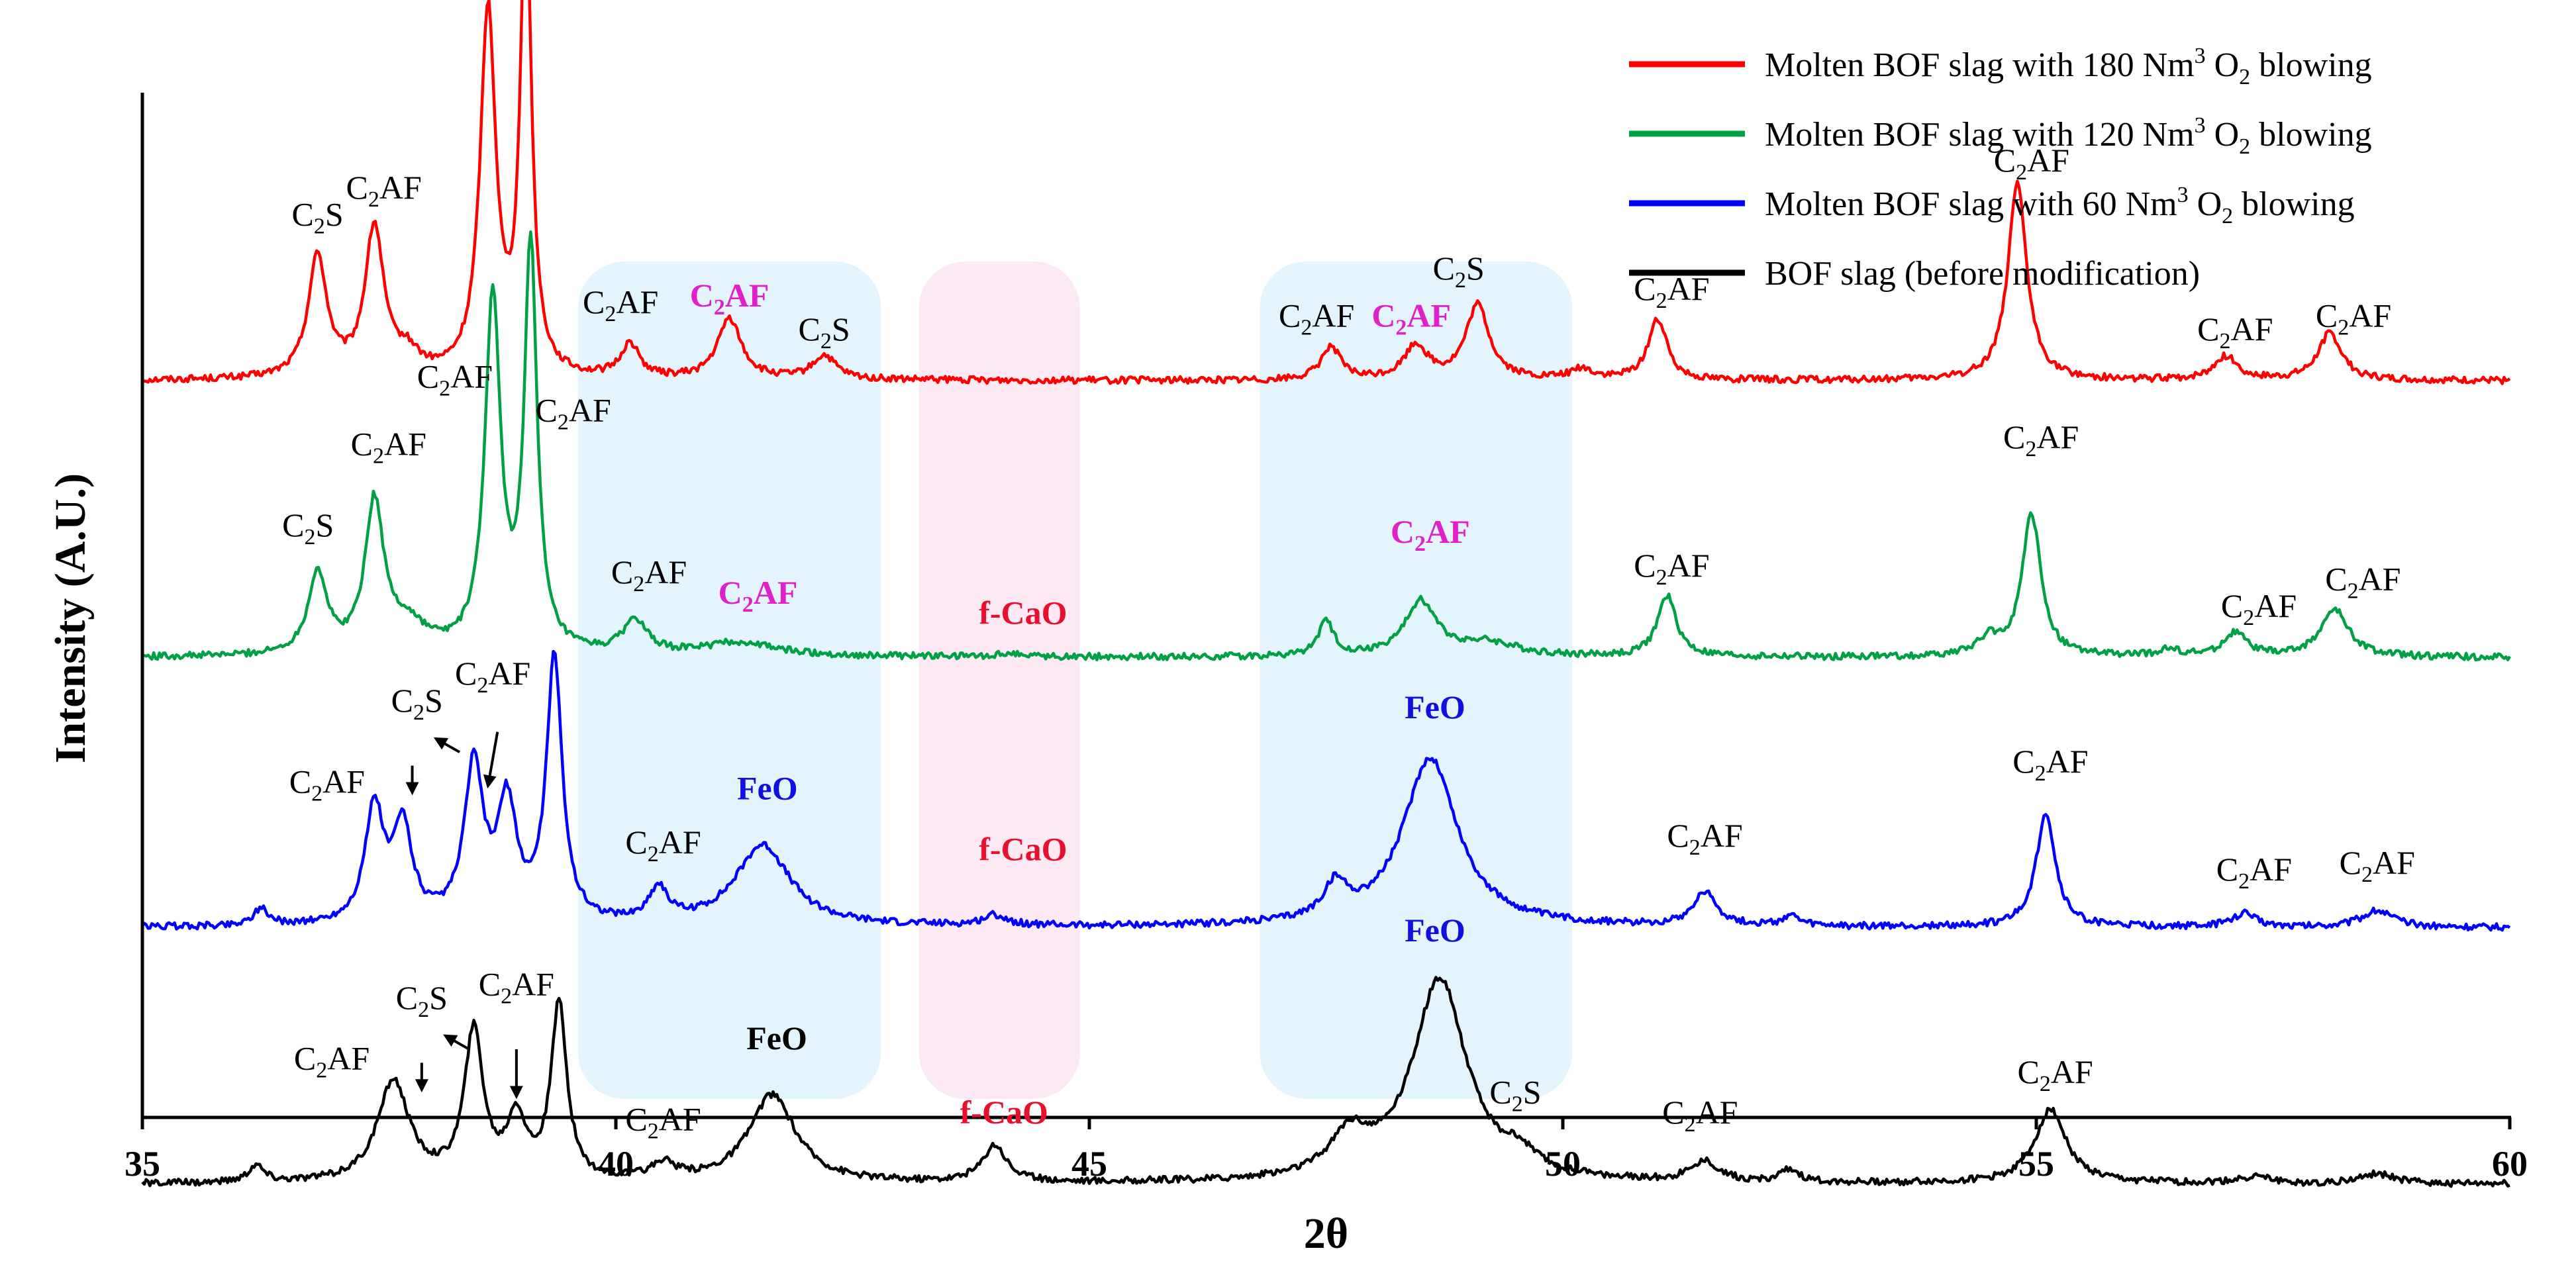  I want to click on ann-60-fcao-44.0: f-CaO, so click(1023, 848).